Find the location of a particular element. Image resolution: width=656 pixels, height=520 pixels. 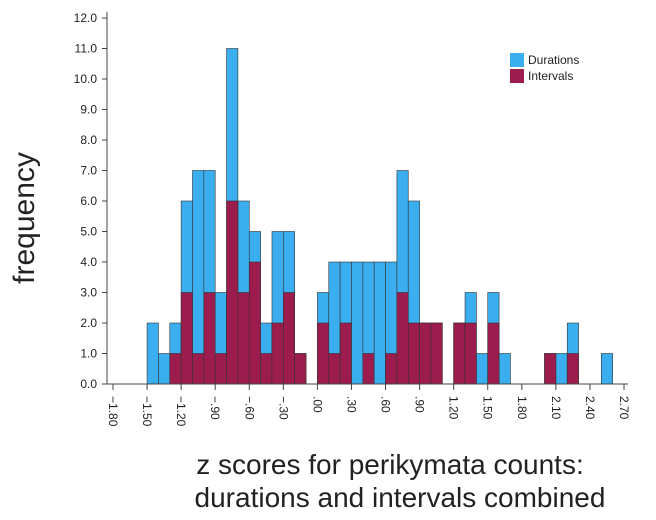

x-tick-label: 2.10 is located at coordinates (556, 408).